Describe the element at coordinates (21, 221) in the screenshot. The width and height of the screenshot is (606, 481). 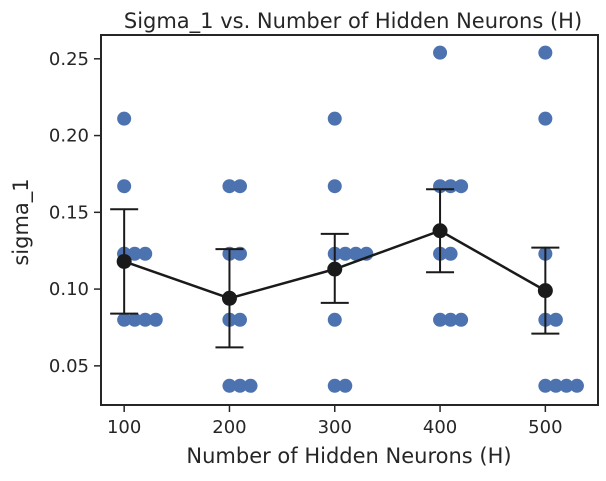
I see `y-axis-label: sigma_1` at that location.